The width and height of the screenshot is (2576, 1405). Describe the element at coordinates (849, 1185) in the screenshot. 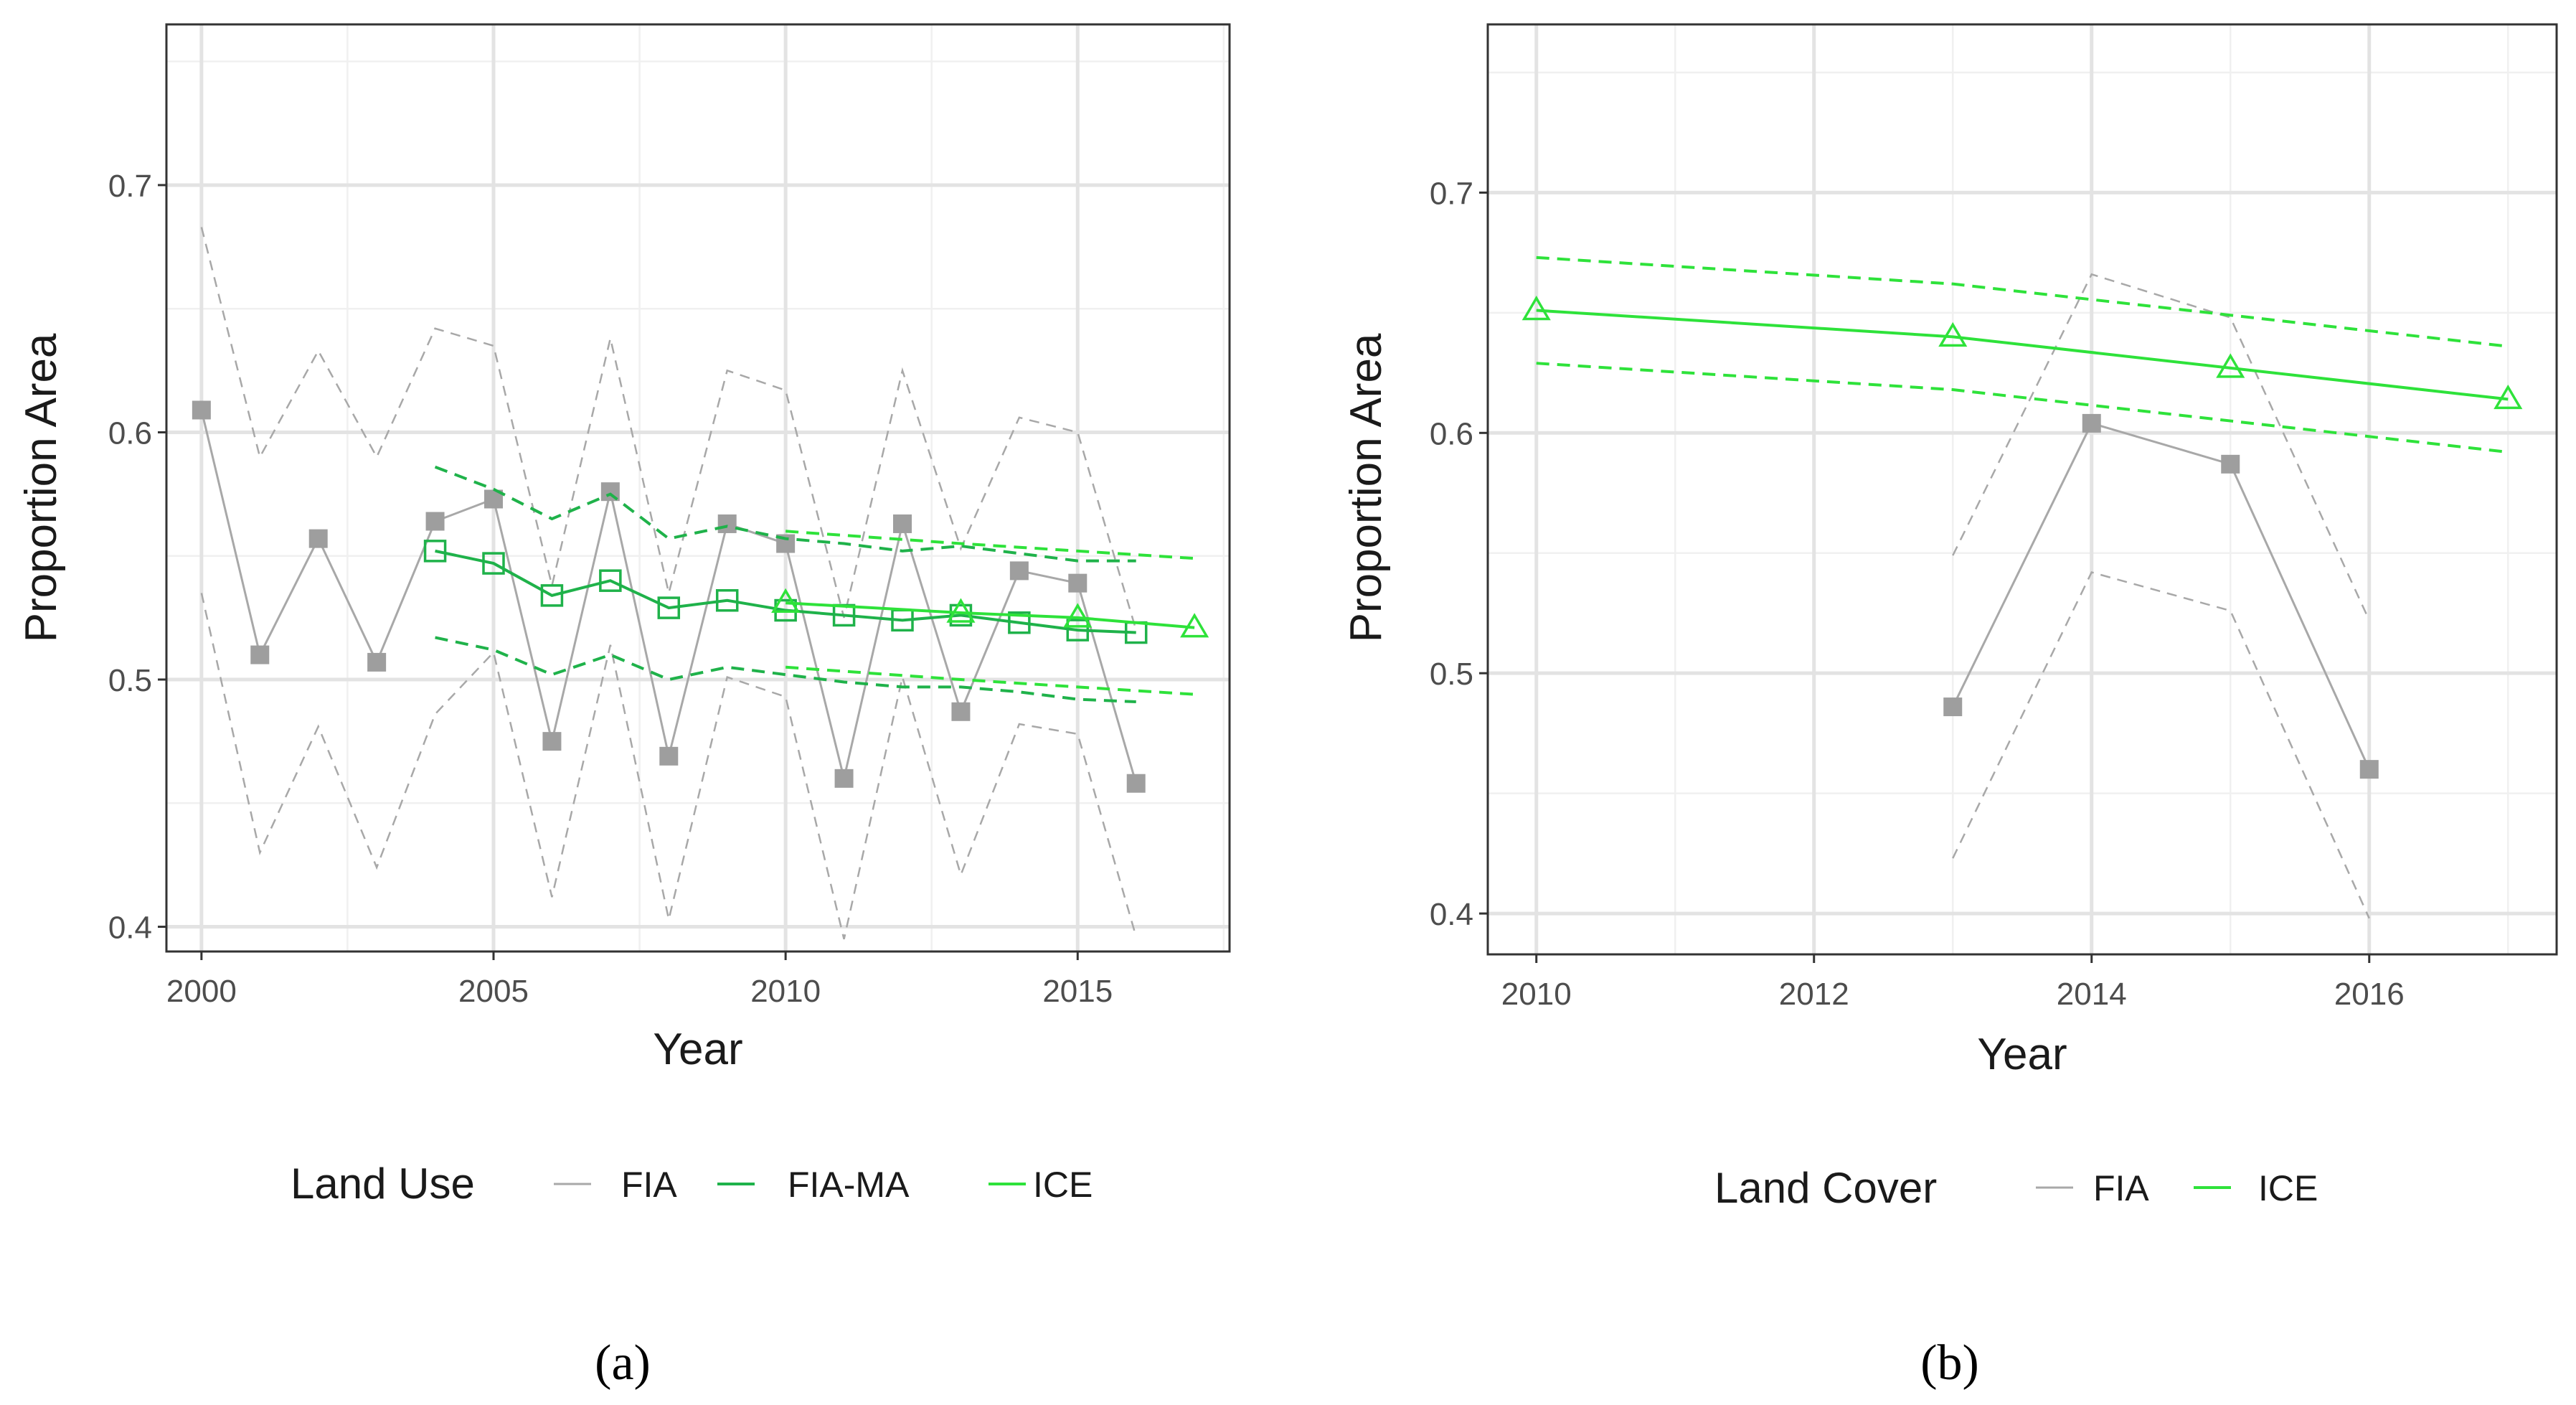

I see `legend-label-fia-ma-a: FIA-MA` at that location.